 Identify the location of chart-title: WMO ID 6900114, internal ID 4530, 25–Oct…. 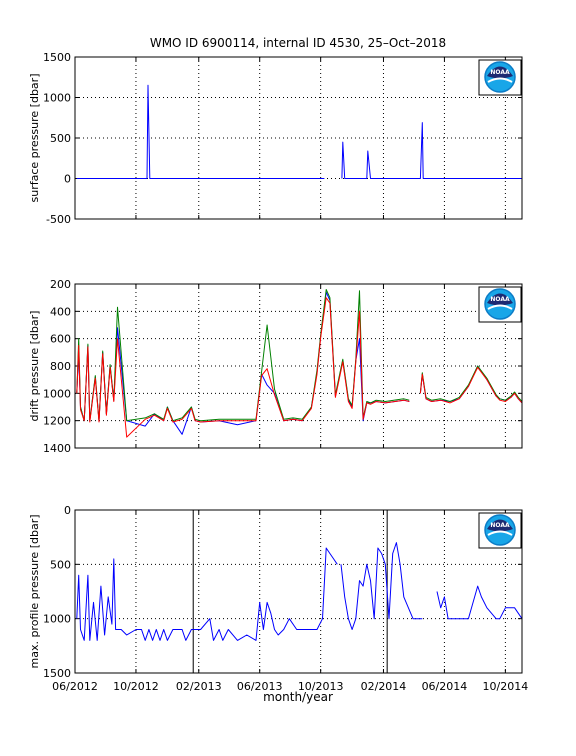
(298, 43).